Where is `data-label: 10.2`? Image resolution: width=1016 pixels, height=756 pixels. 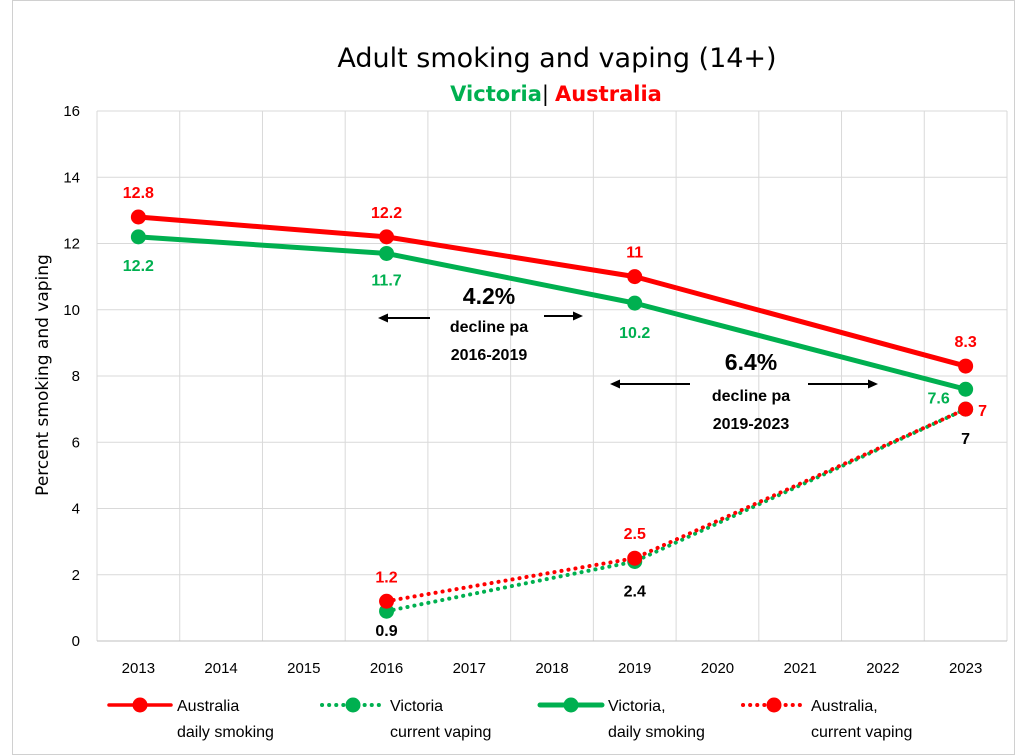
data-label: 10.2 is located at coordinates (634, 333).